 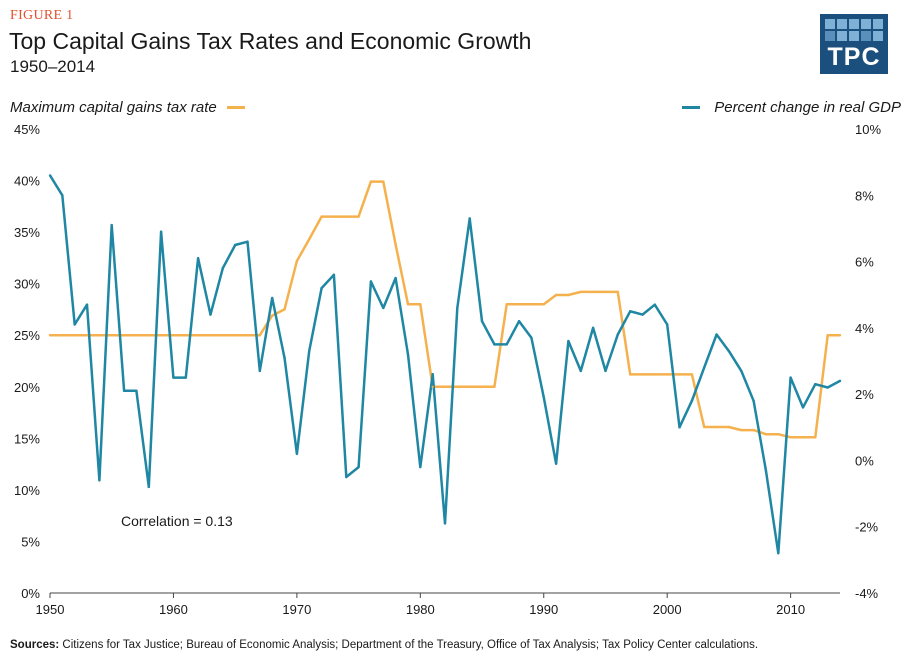 I want to click on tax-rate-point-1977, so click(x=383, y=181).